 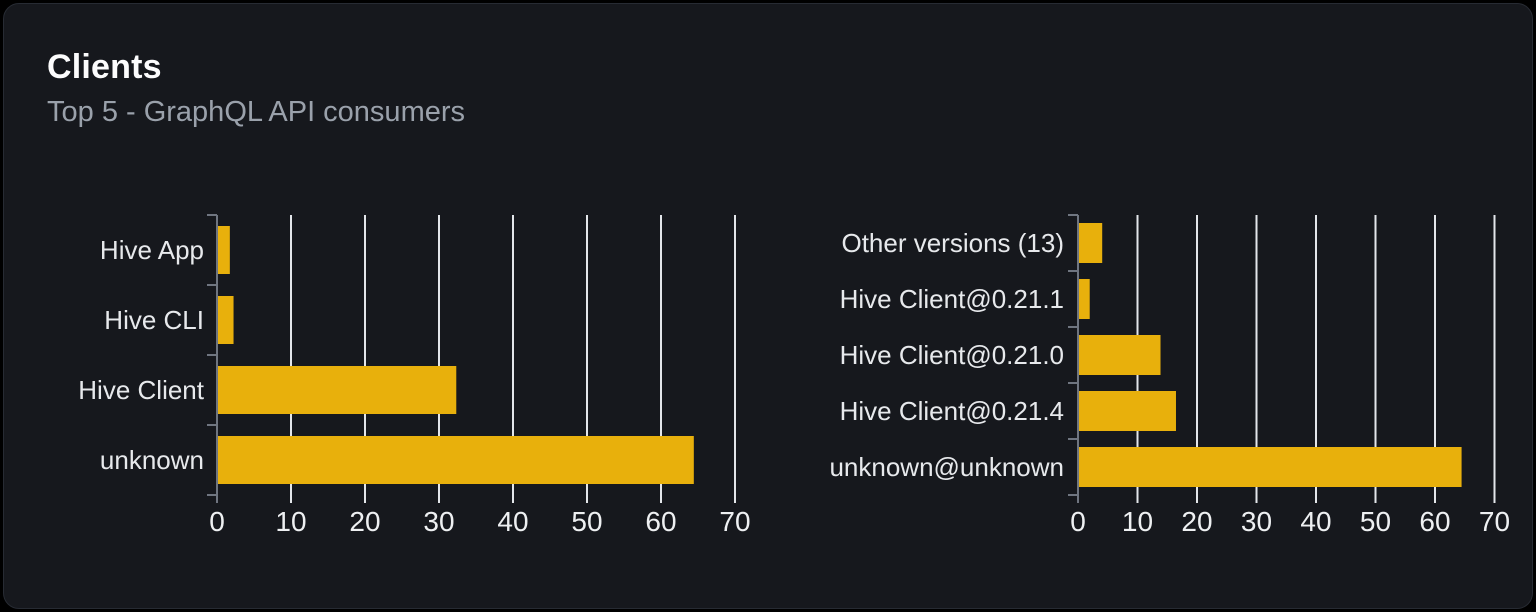 What do you see at coordinates (1091, 243) in the screenshot?
I see `bar-other-versions-13-` at bounding box center [1091, 243].